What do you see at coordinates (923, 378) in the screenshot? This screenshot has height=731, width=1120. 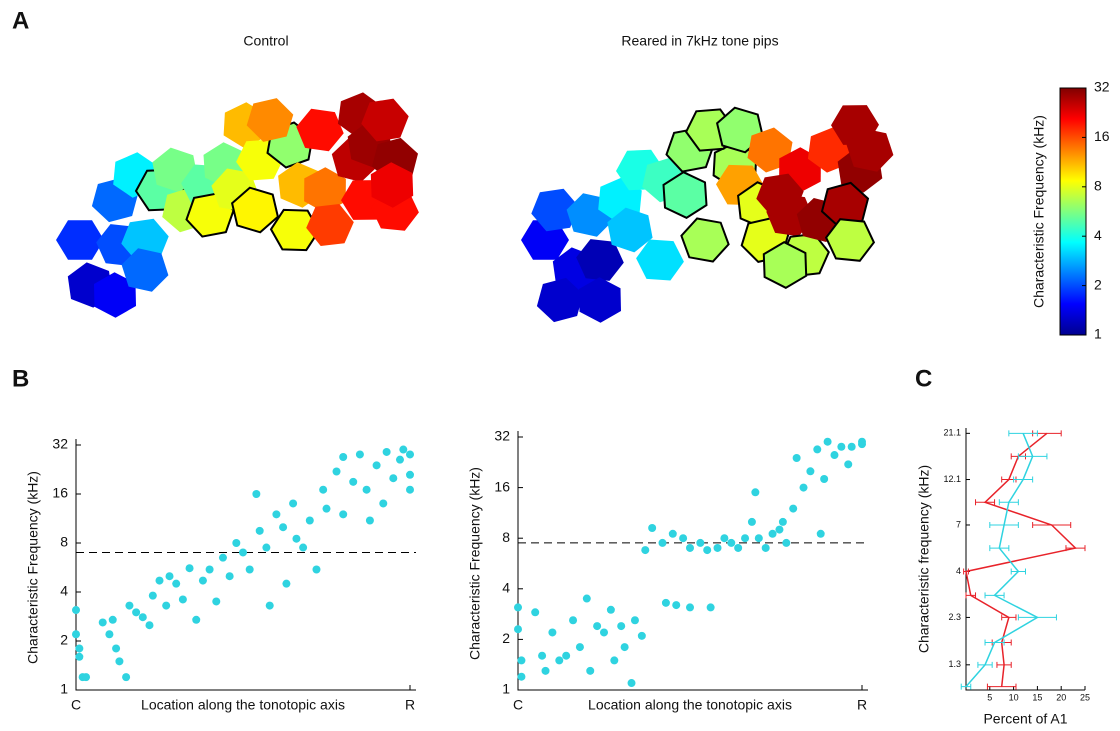 I see `panel-label: C` at bounding box center [923, 378].